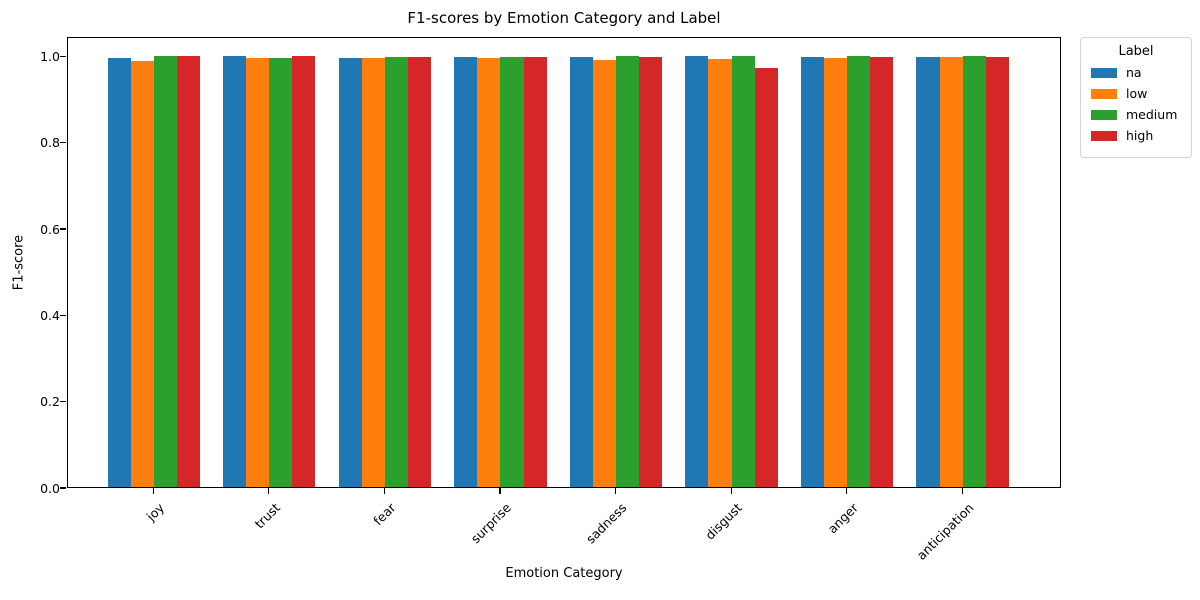 The image size is (1200, 600). What do you see at coordinates (304, 271) in the screenshot?
I see `bar-trust-high` at bounding box center [304, 271].